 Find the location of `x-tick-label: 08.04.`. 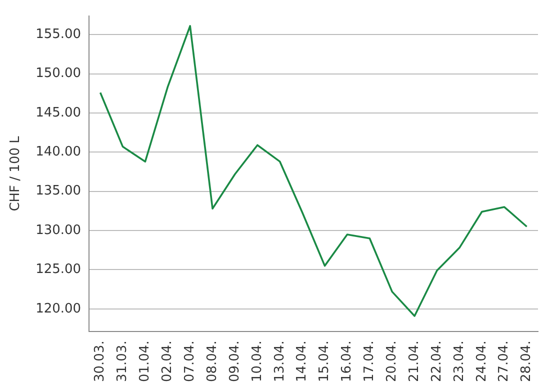

x-tick-label: 08.04. is located at coordinates (212, 361).